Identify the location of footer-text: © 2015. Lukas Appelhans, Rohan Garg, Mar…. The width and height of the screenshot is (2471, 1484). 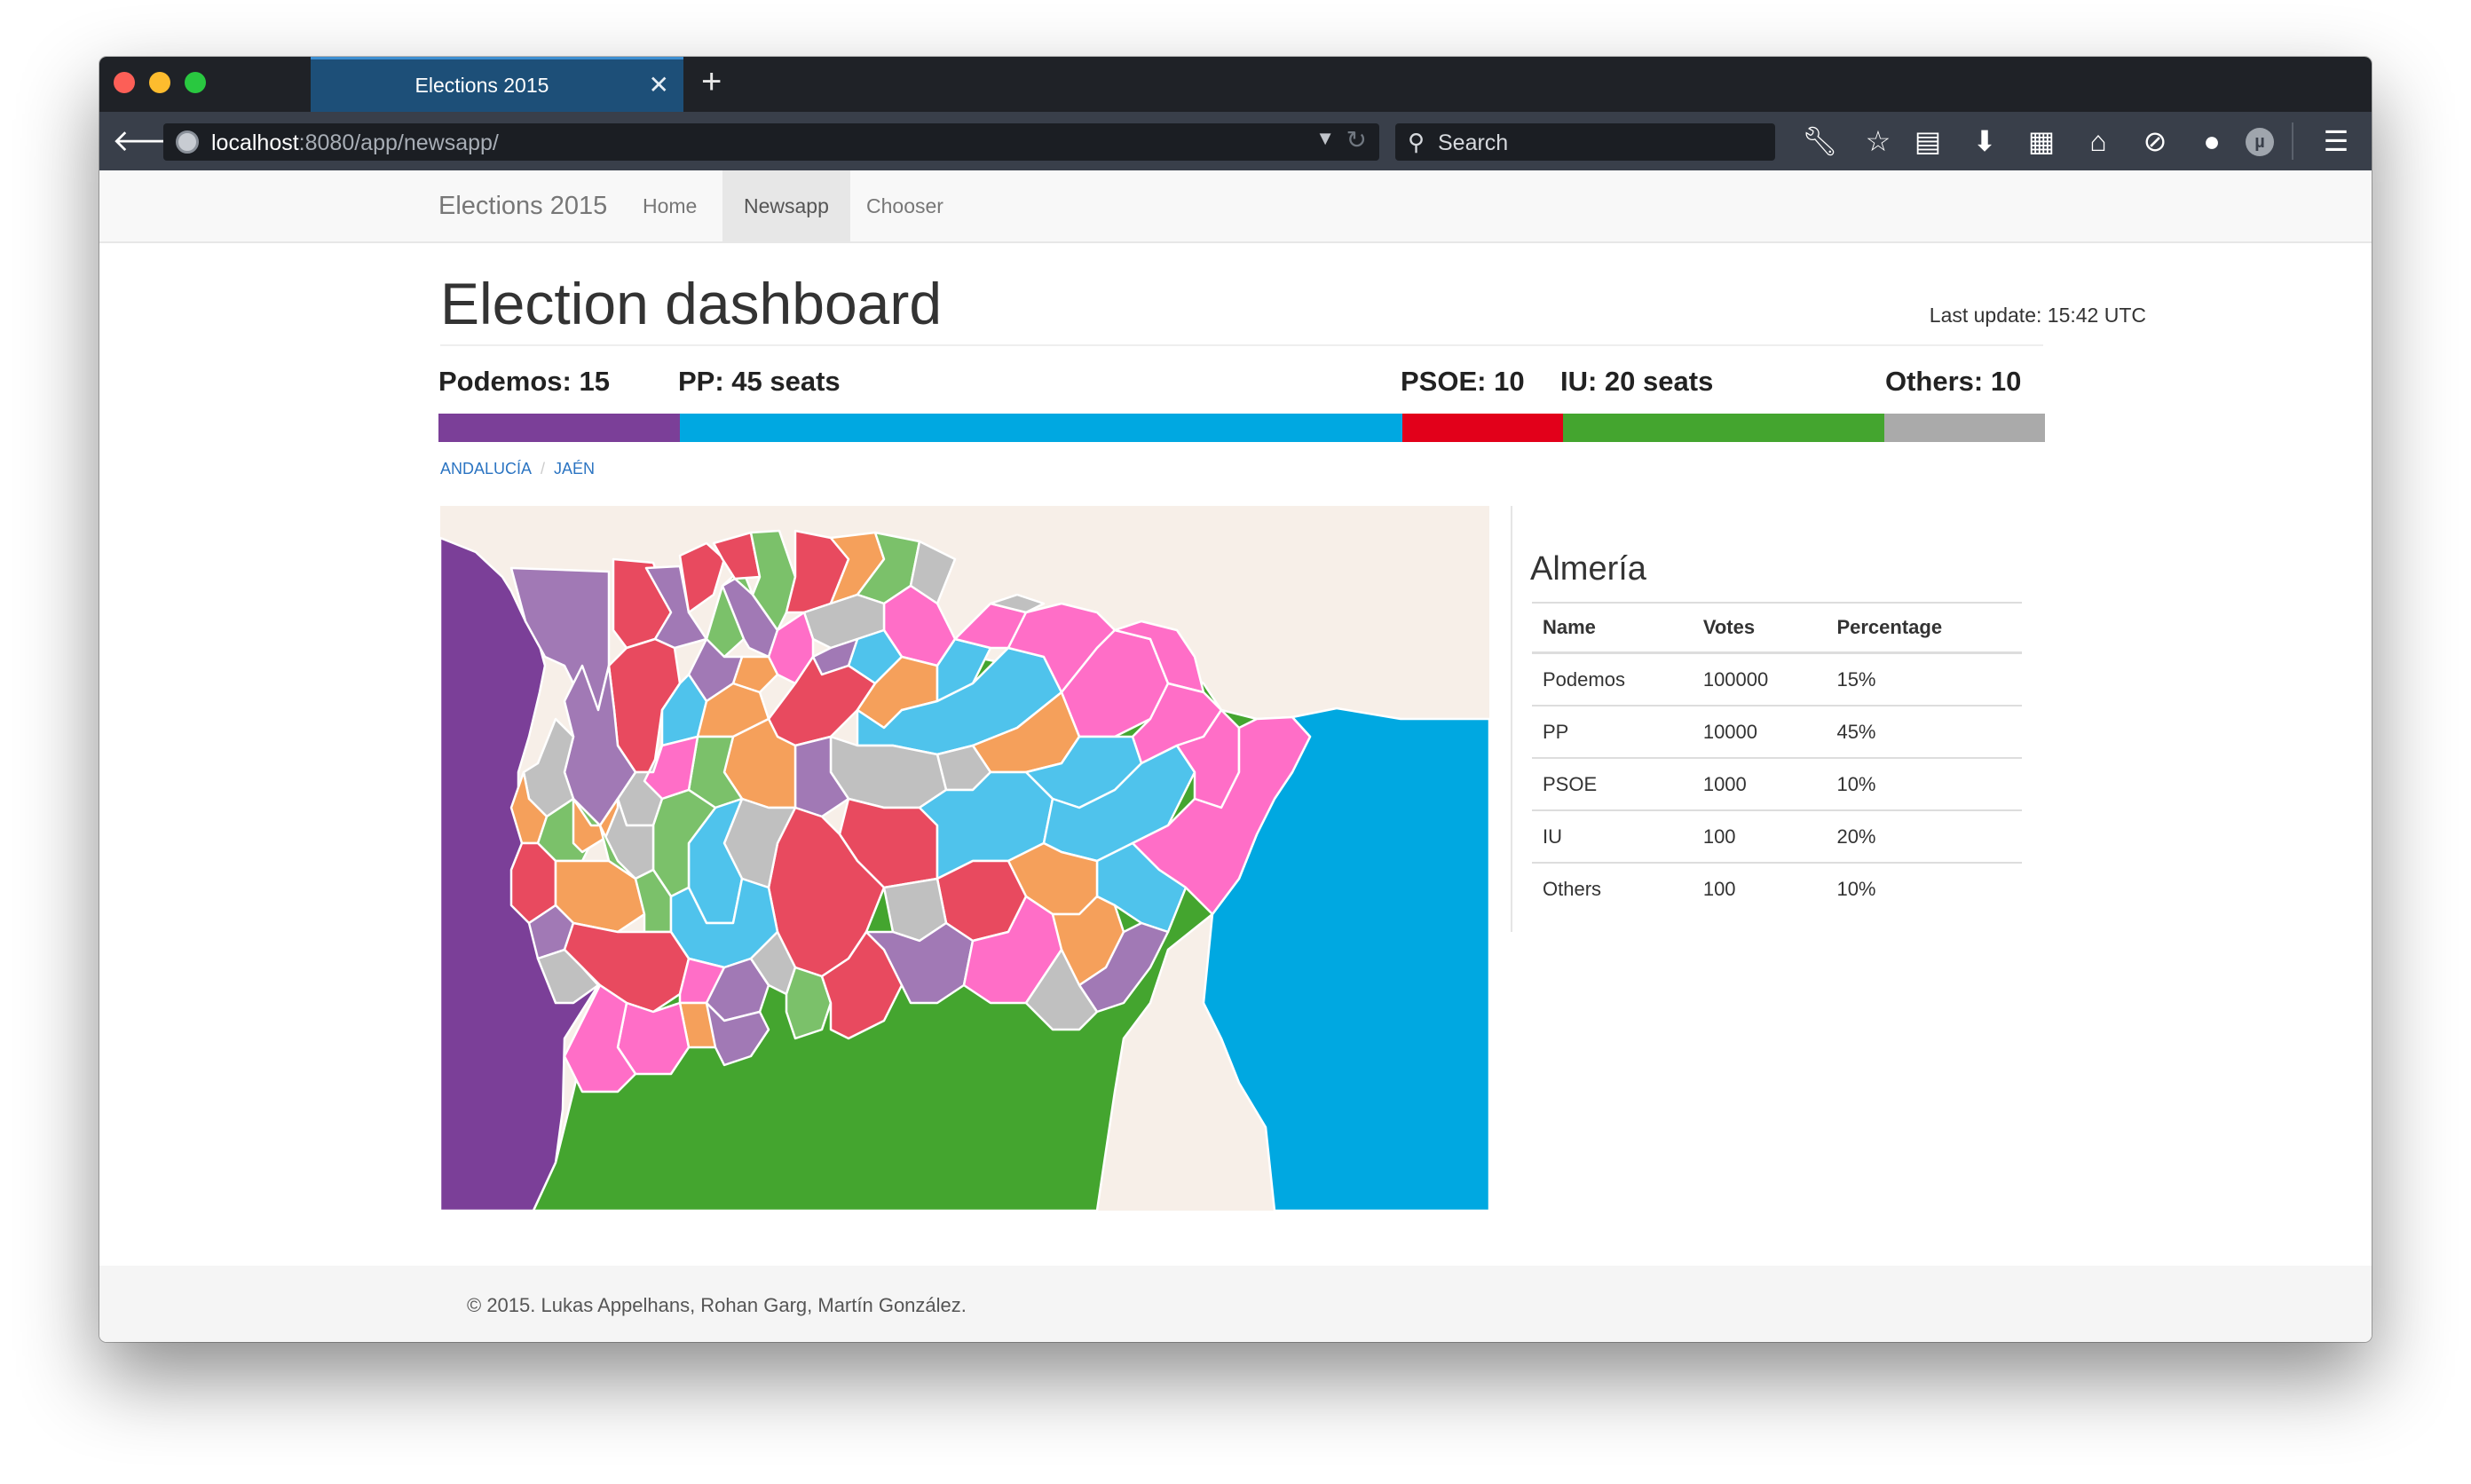
(717, 1305).